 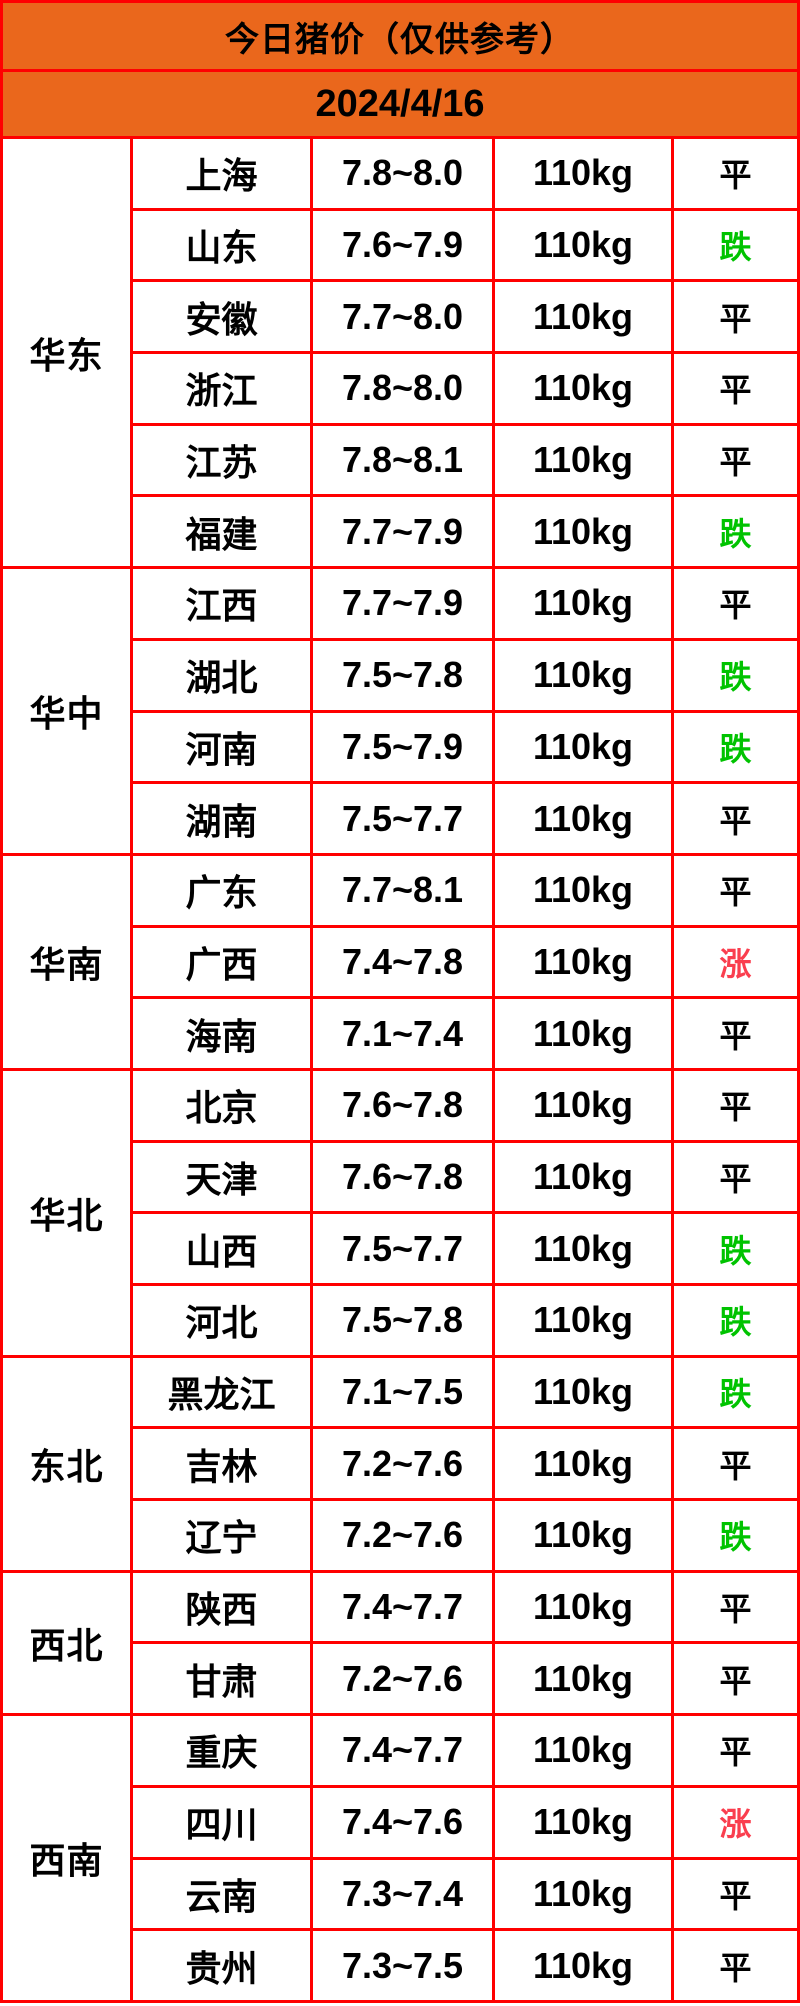 I want to click on province-cell: 江西, so click(x=221, y=603).